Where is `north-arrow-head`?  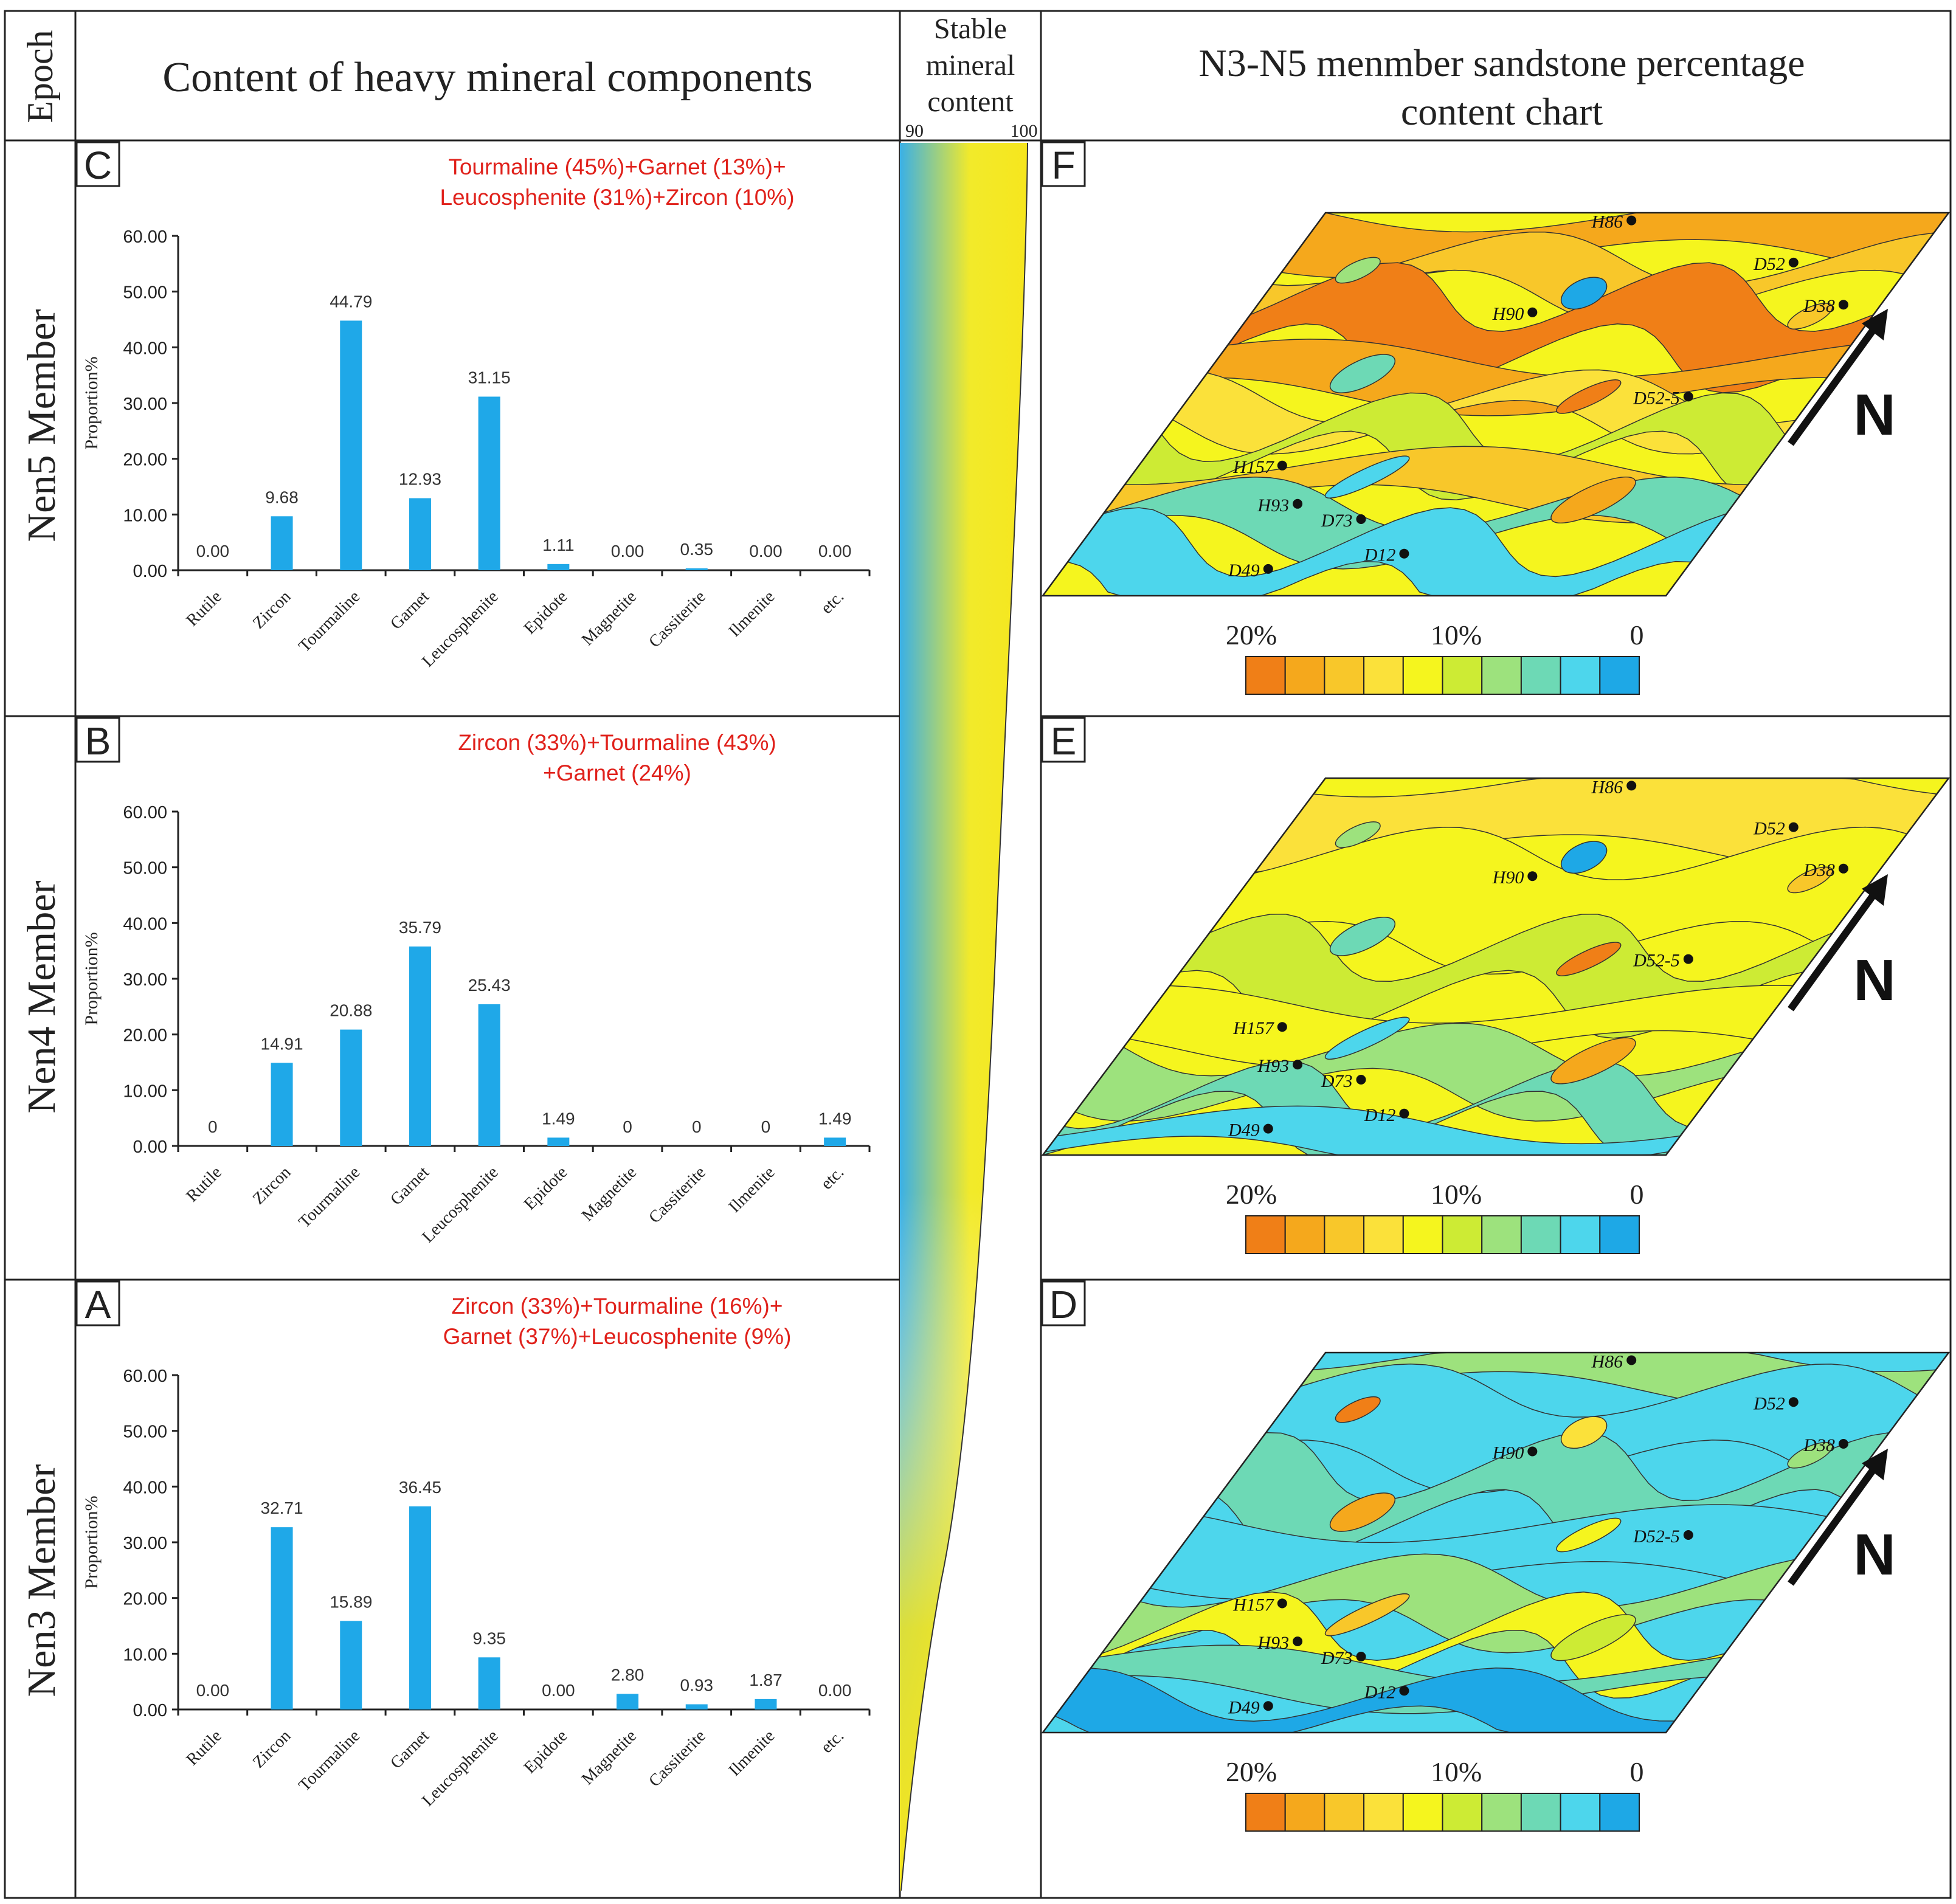 north-arrow-head is located at coordinates (1875, 1464).